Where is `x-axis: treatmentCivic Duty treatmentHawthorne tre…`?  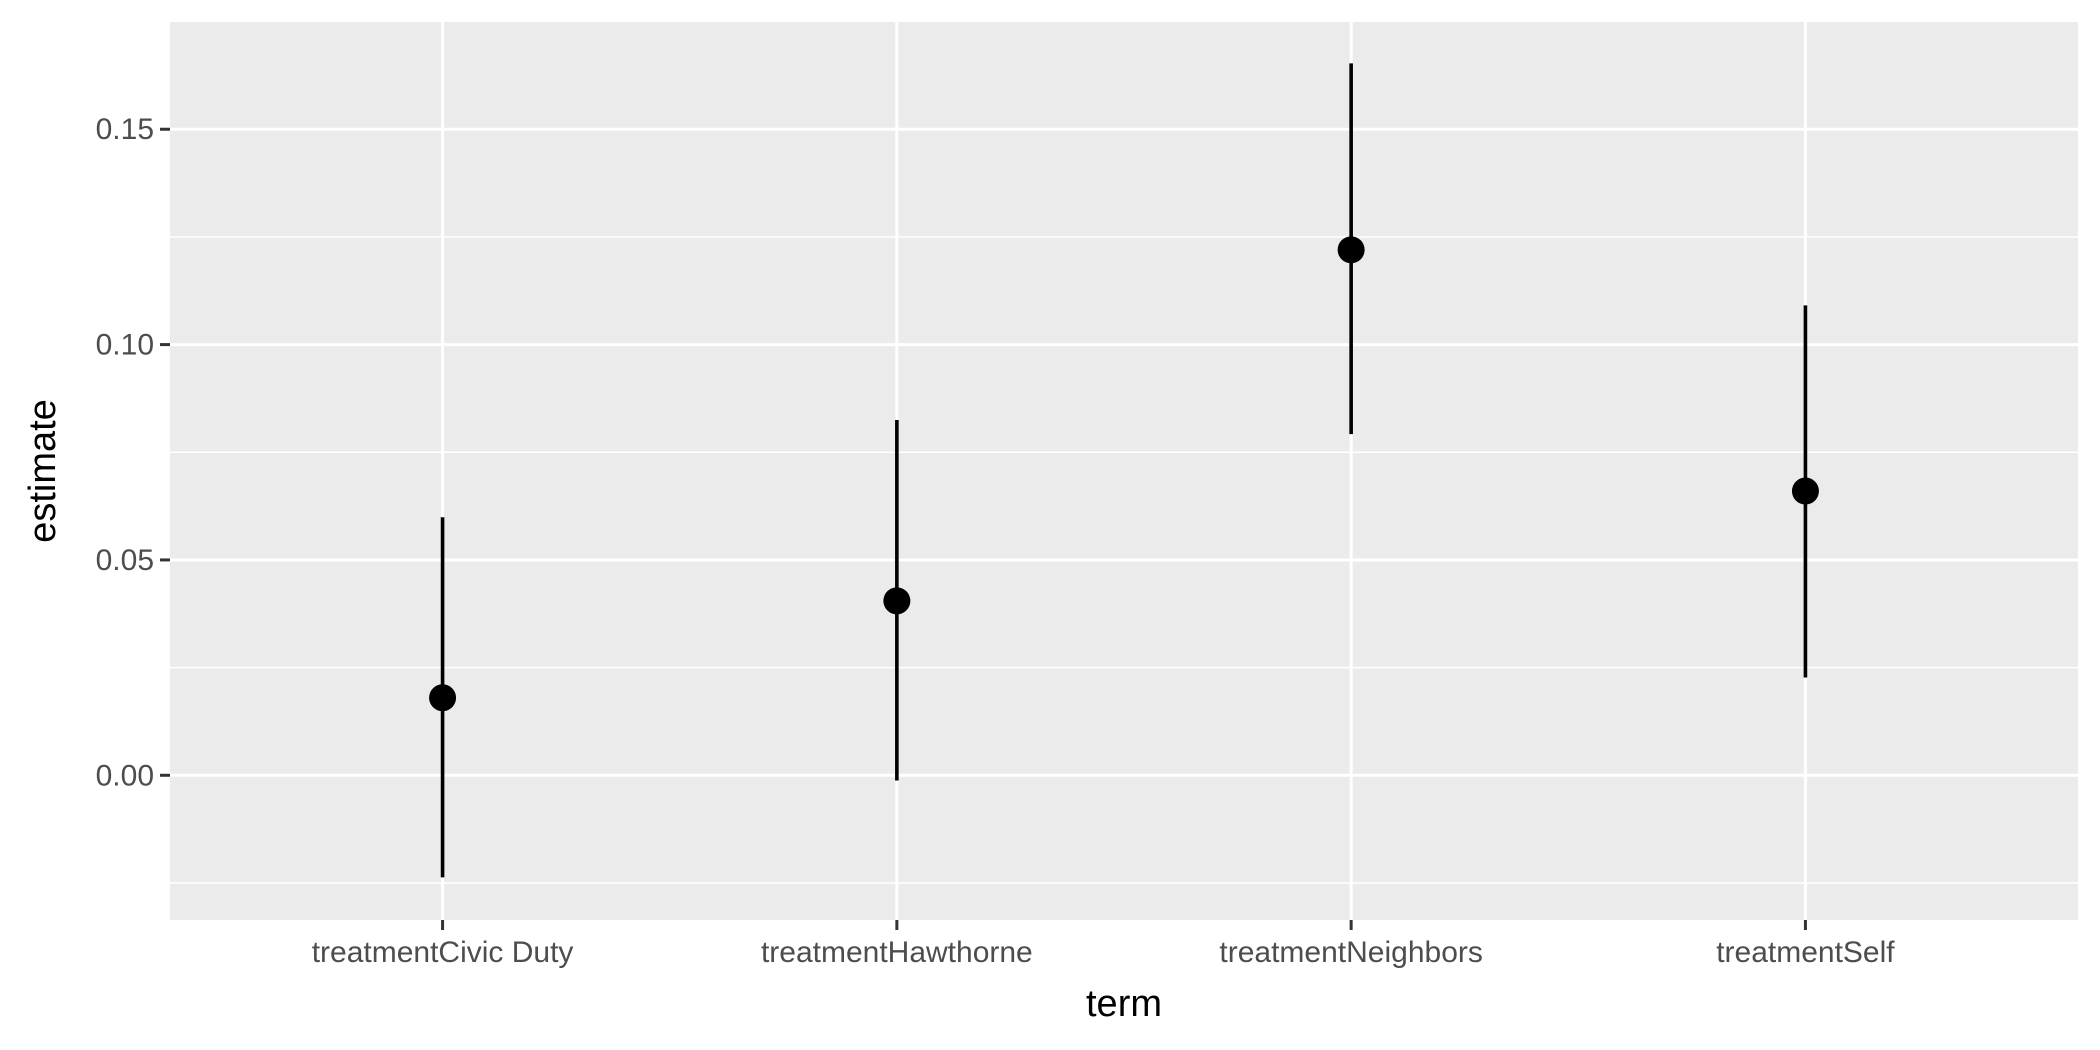
x-axis: treatmentCivic Duty treatmentHawthorne tre… is located at coordinates (1103, 944).